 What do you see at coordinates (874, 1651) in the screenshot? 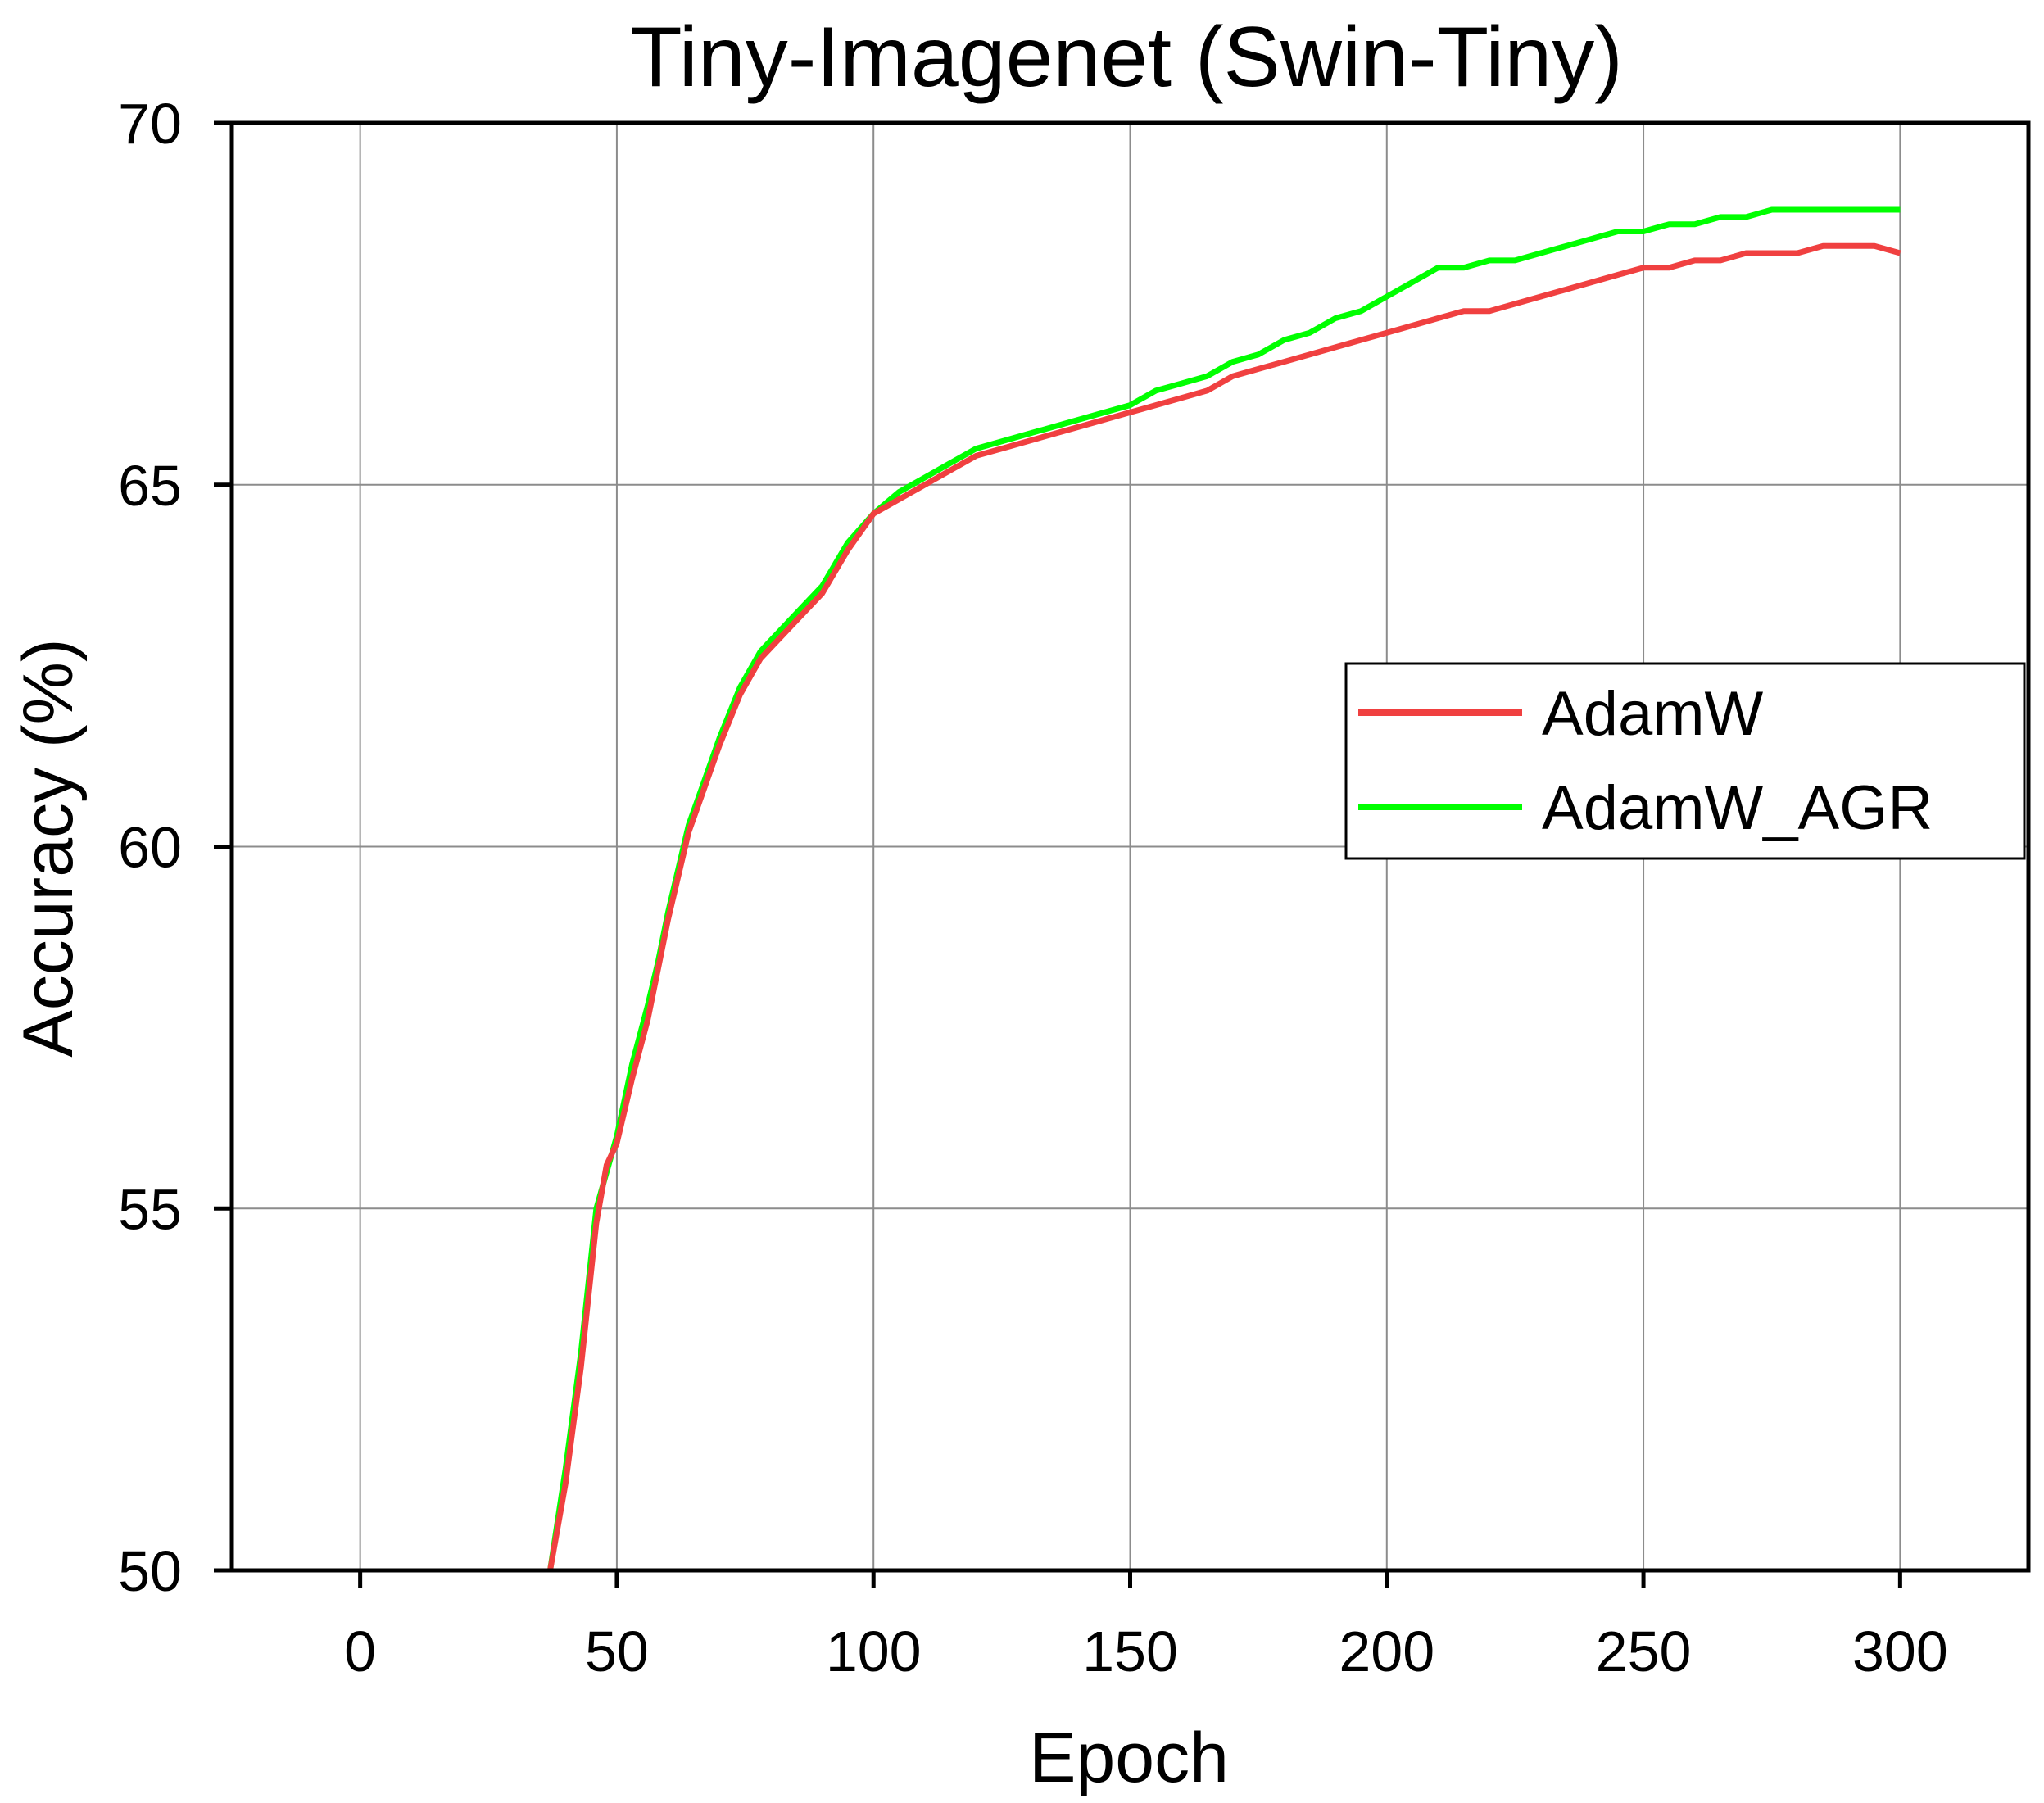
I see `x-tick-label: 100` at bounding box center [874, 1651].